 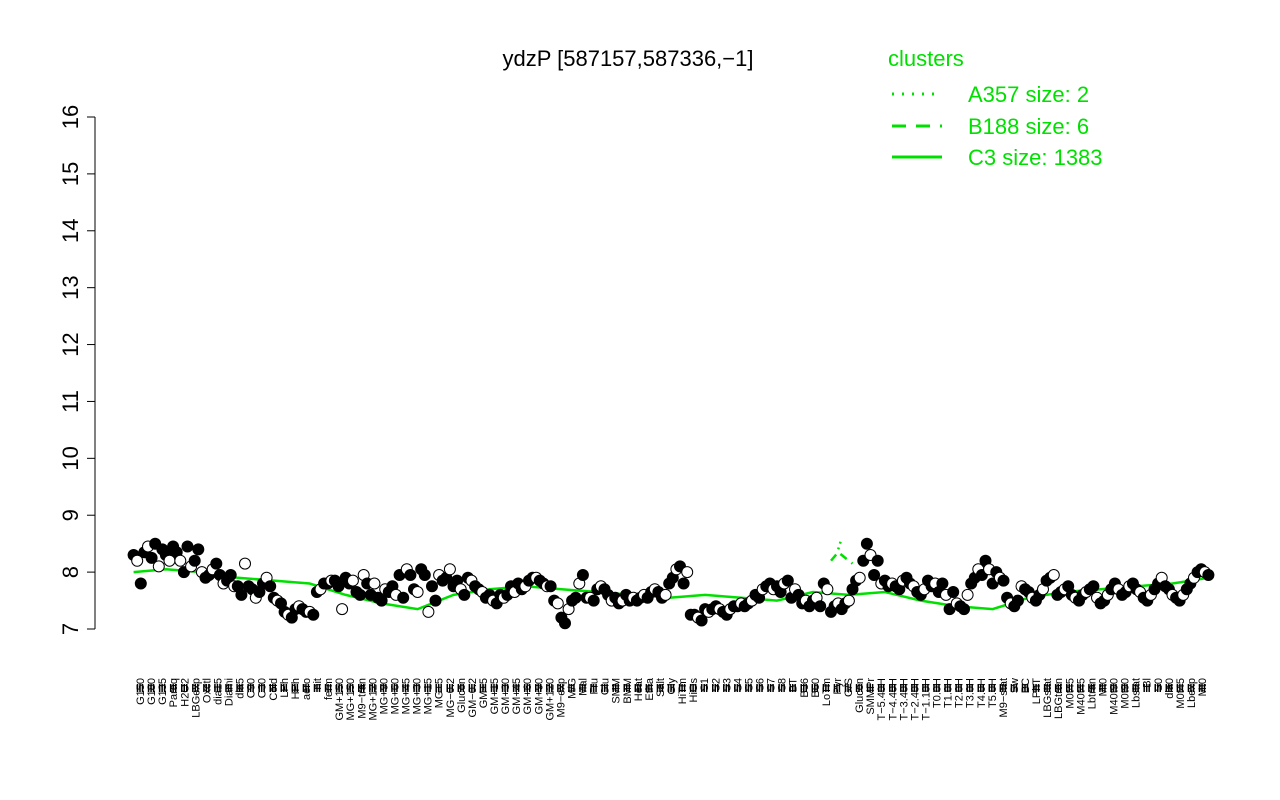 What do you see at coordinates (838, 686) in the screenshot?
I see `x-tick-label: Pyr` at bounding box center [838, 686].